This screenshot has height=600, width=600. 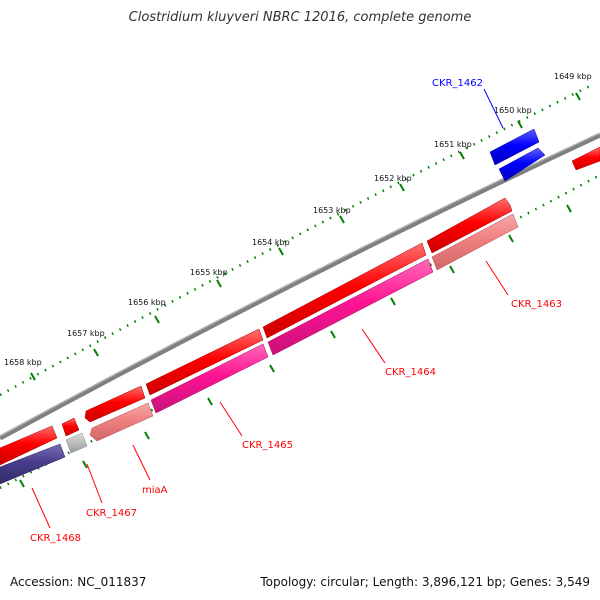 I want to click on gene-label-ckr-1465: CKR_1465, so click(x=267, y=445).